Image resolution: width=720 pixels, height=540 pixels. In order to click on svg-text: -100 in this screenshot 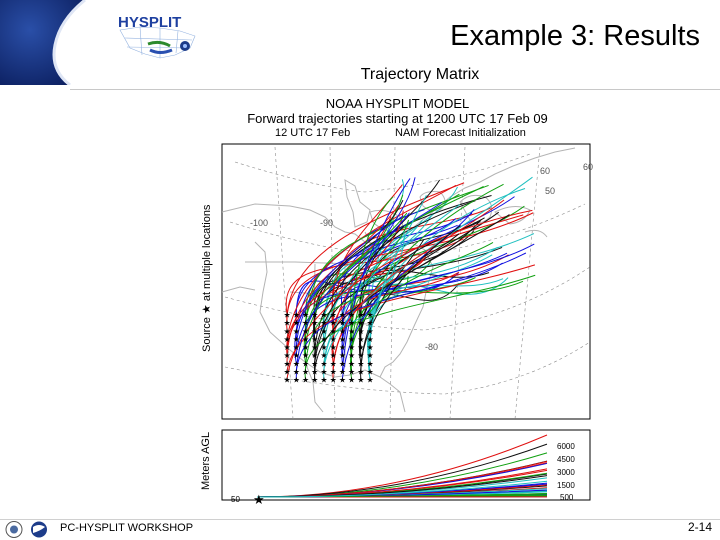, I will do `click(259, 223)`.